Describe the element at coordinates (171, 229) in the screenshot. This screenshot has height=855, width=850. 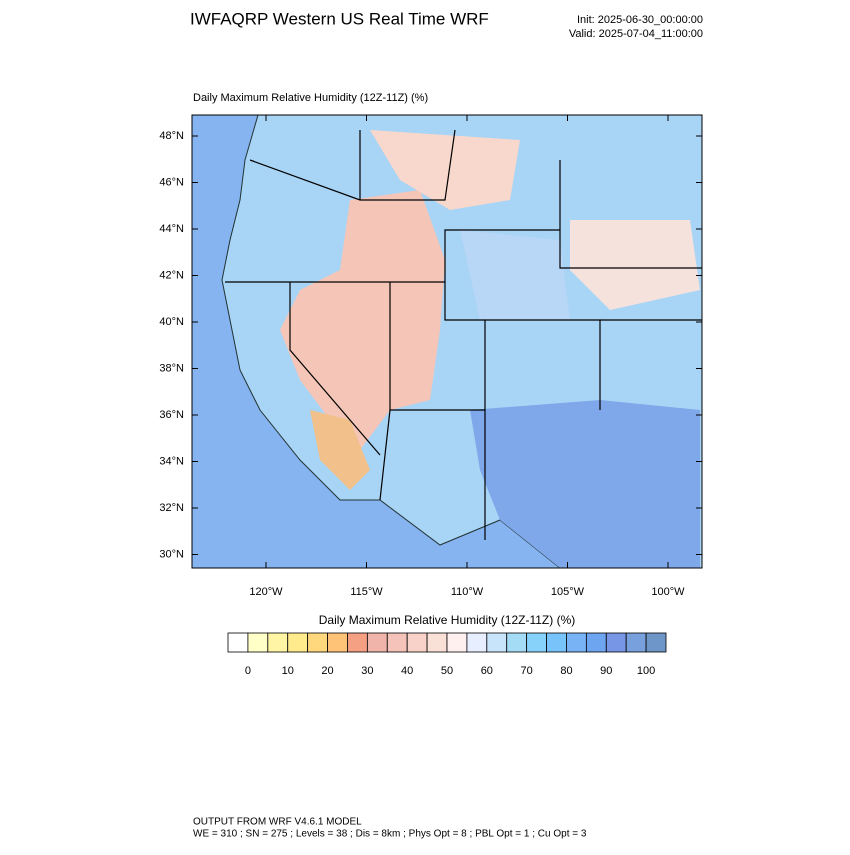
I see `lat-label: 44°N` at that location.